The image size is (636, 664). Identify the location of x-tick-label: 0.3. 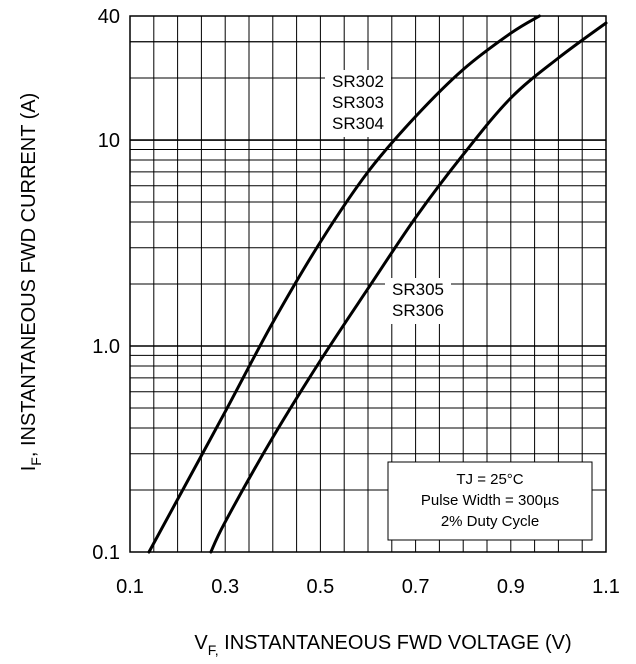
(225, 587).